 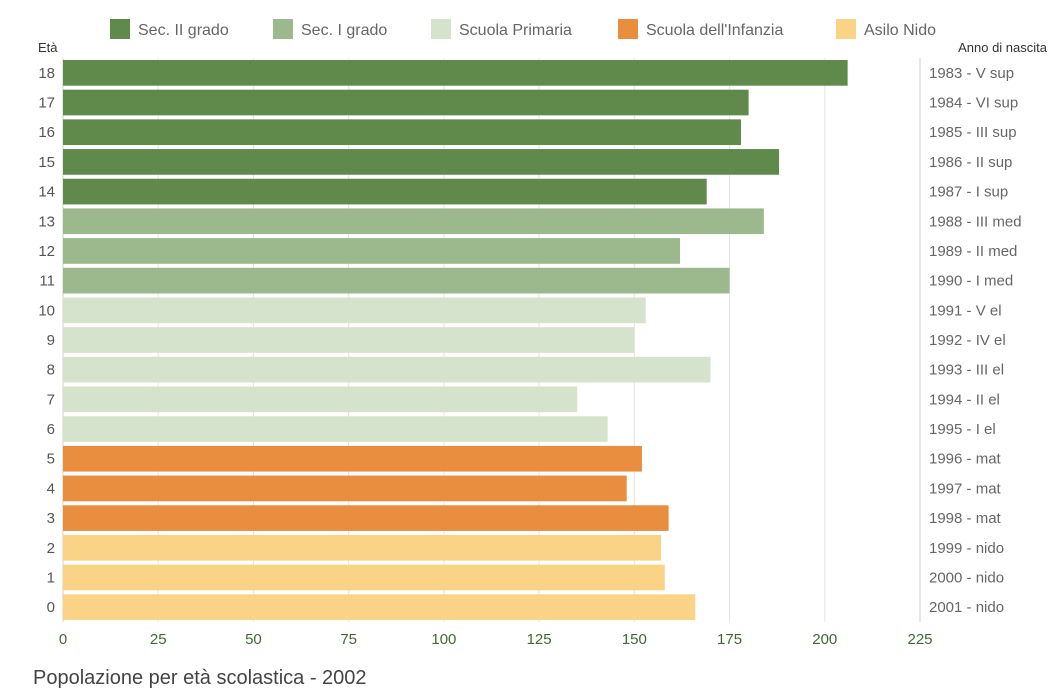 I want to click on legend-label-0: Sec. II grado, so click(x=183, y=30).